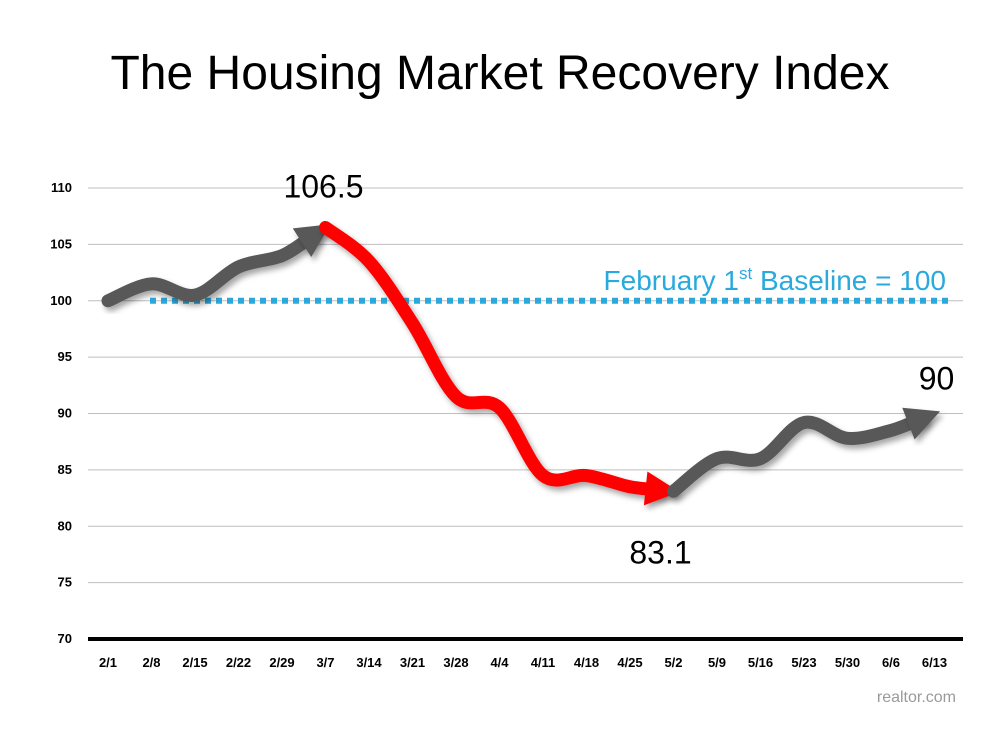  What do you see at coordinates (543, 662) in the screenshot?
I see `x-tick-label: 4/11` at bounding box center [543, 662].